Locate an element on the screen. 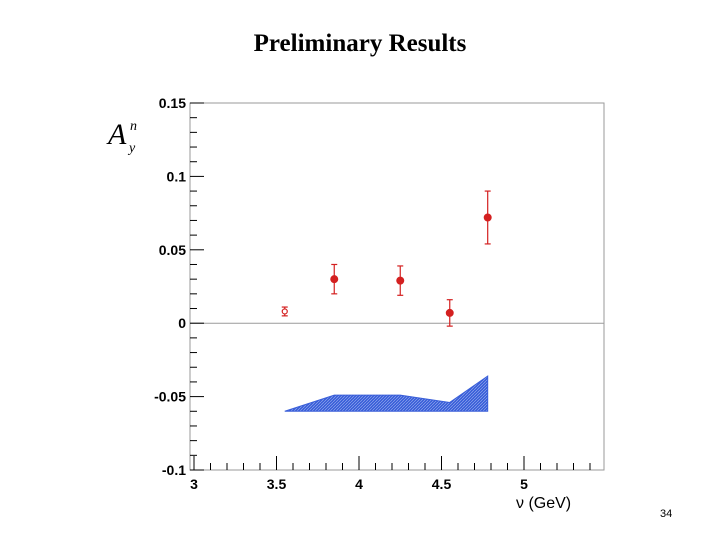  x-tick-label: 5 is located at coordinates (524, 484).